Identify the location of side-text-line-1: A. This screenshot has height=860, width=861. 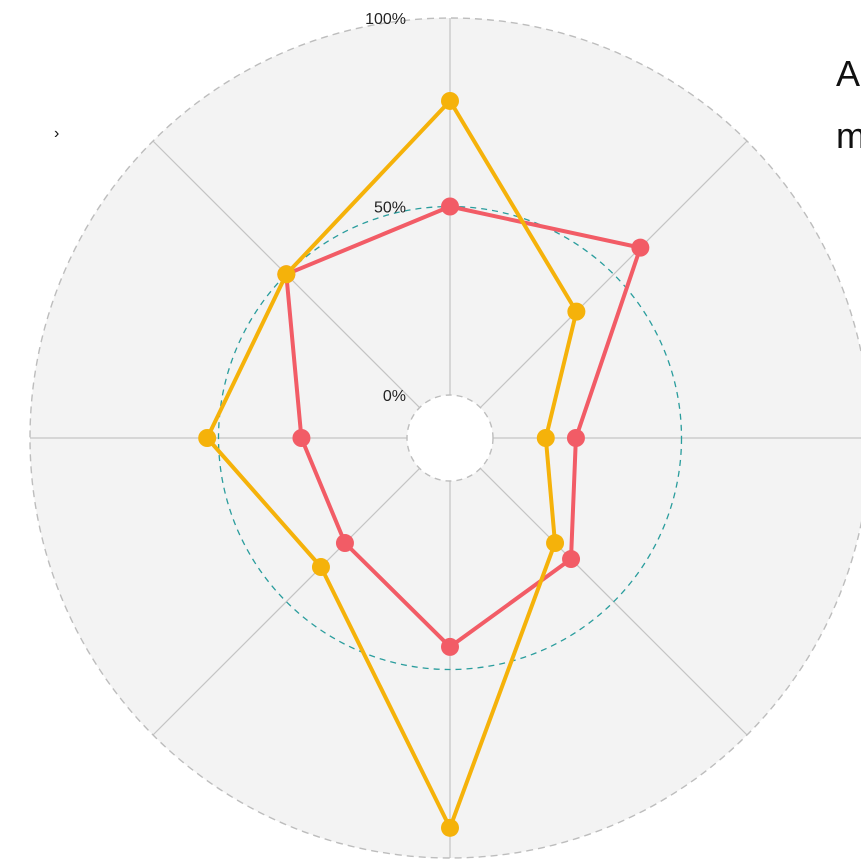
(848, 73).